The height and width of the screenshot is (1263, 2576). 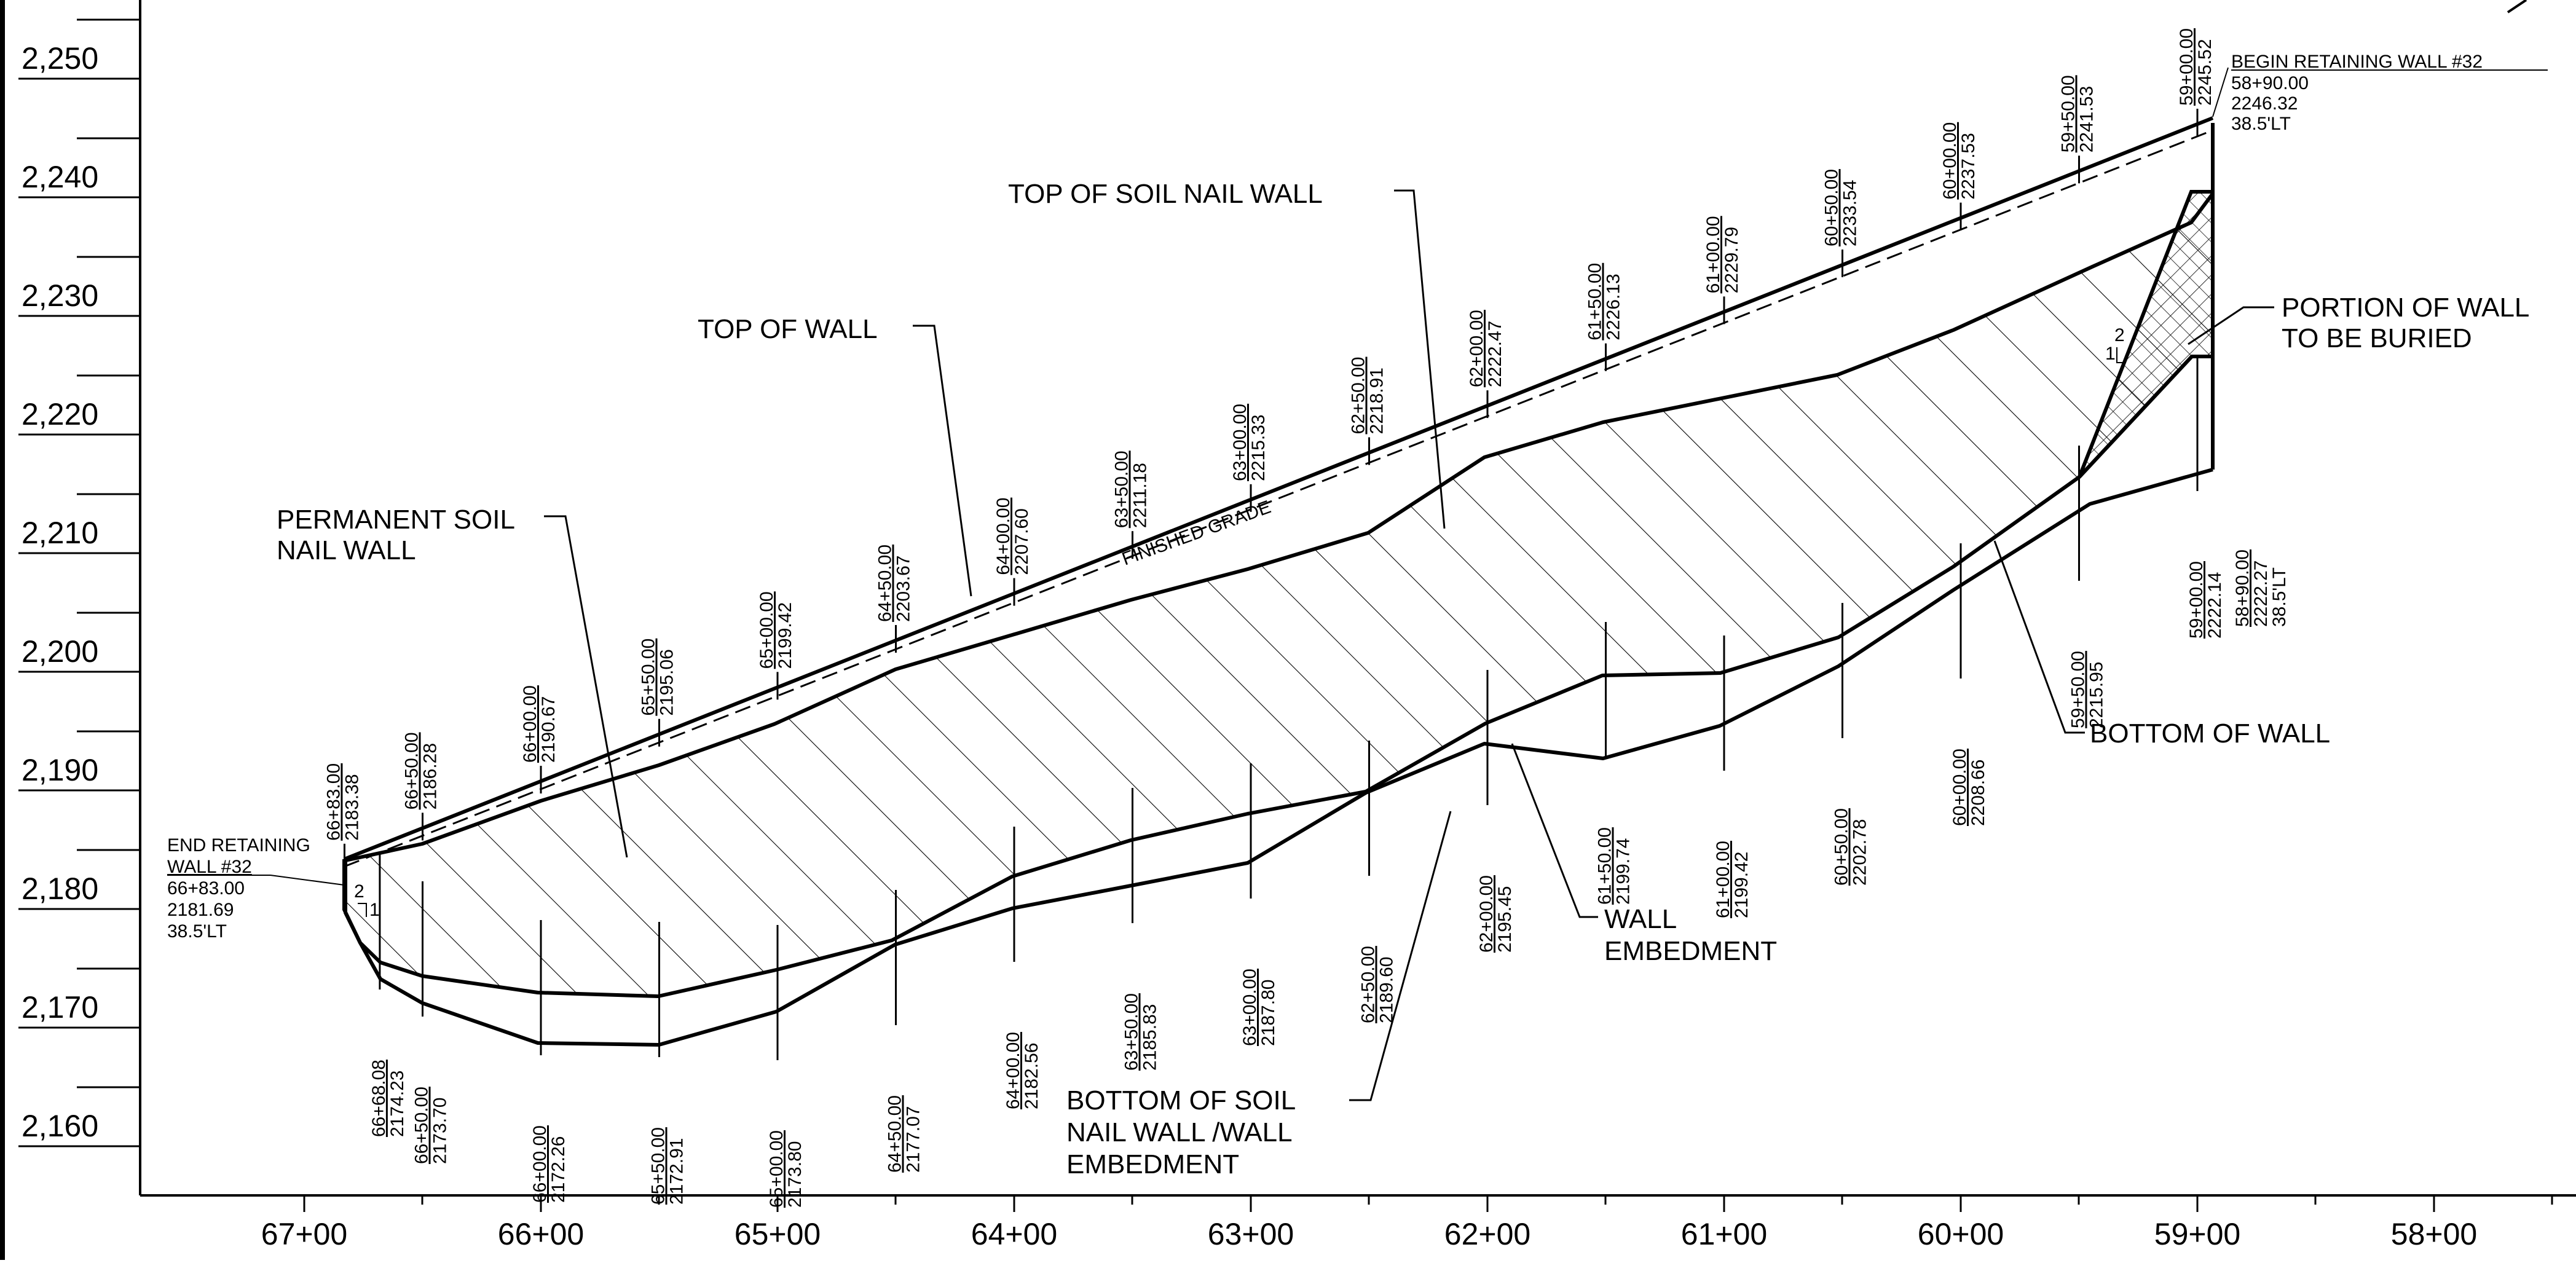 What do you see at coordinates (2111, 354) in the screenshot?
I see `slope-run-right: 1` at bounding box center [2111, 354].